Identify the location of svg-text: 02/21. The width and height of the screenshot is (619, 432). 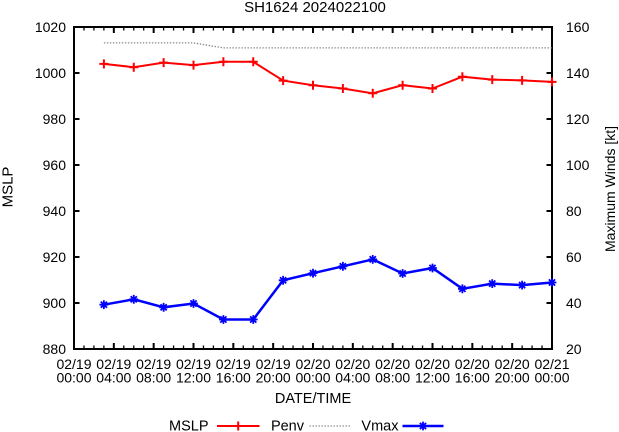
(551, 364).